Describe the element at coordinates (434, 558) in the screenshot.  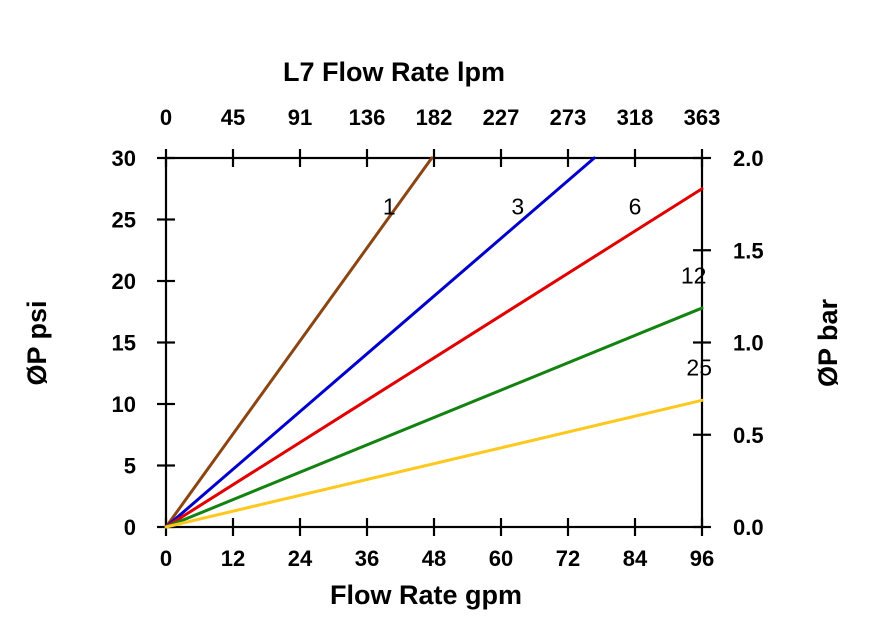
I see `bottom-axis-tick-label: 48` at that location.